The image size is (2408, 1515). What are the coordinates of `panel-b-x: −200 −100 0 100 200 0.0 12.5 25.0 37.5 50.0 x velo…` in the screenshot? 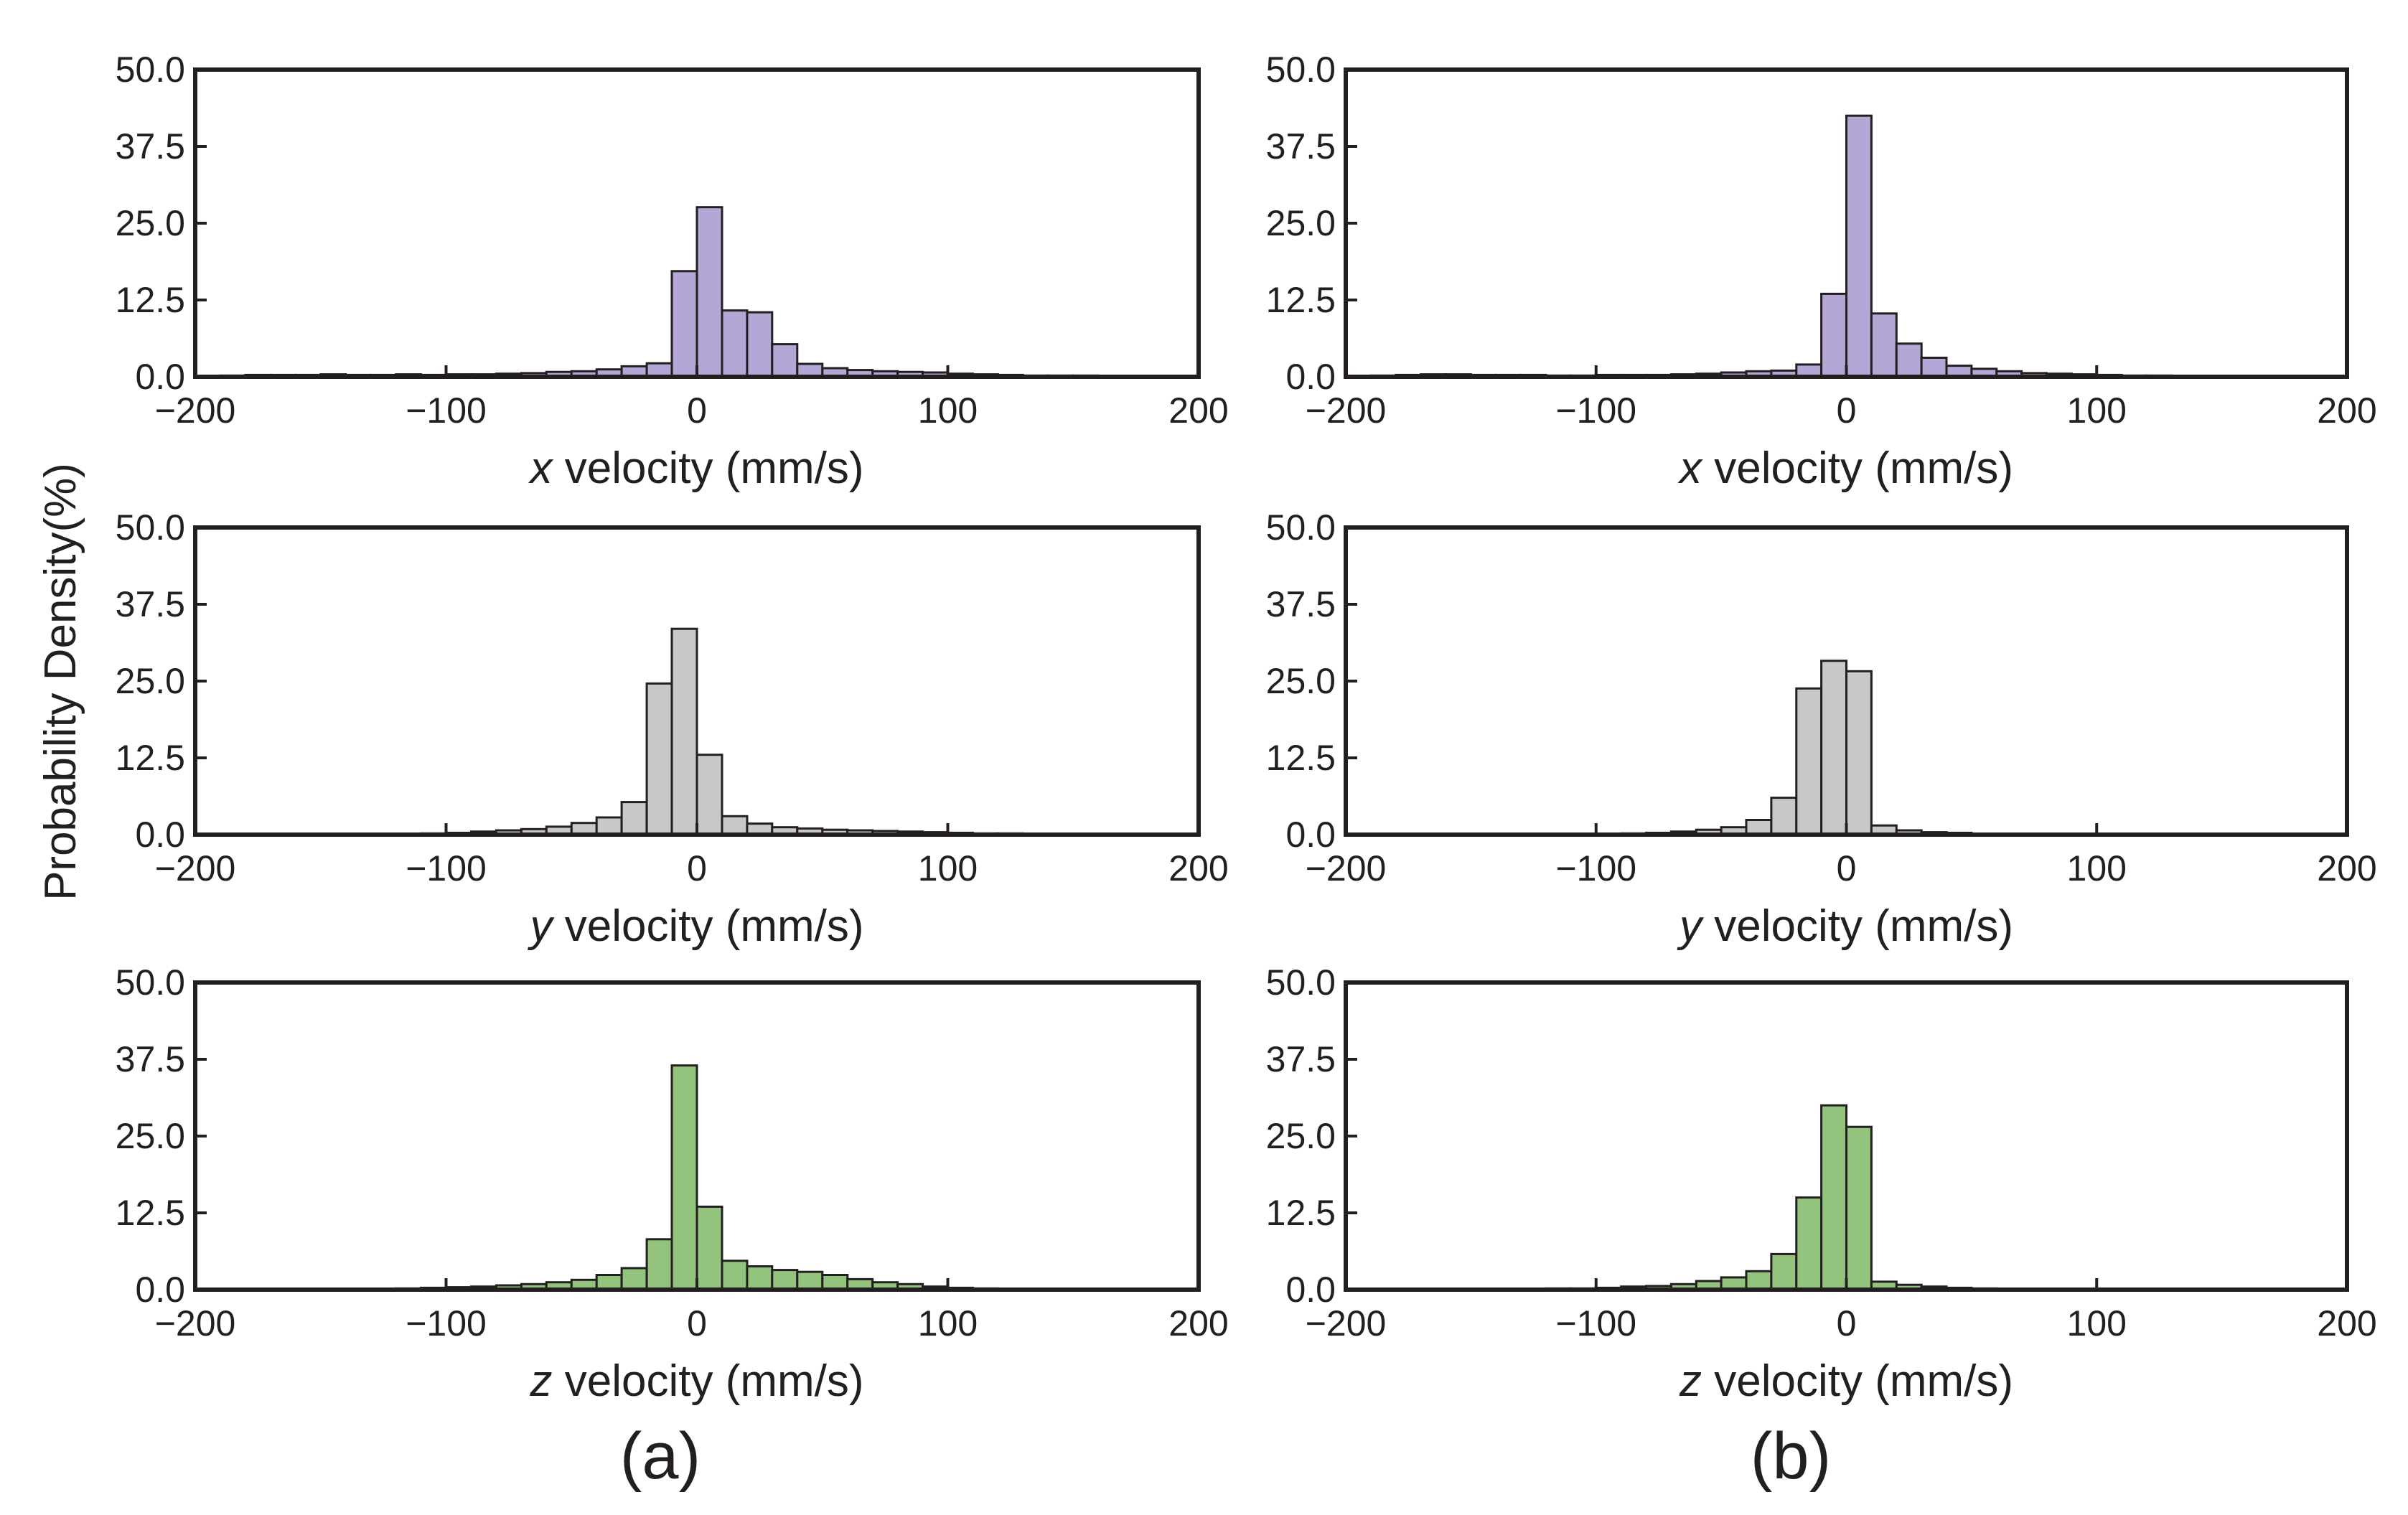 It's located at (1822, 271).